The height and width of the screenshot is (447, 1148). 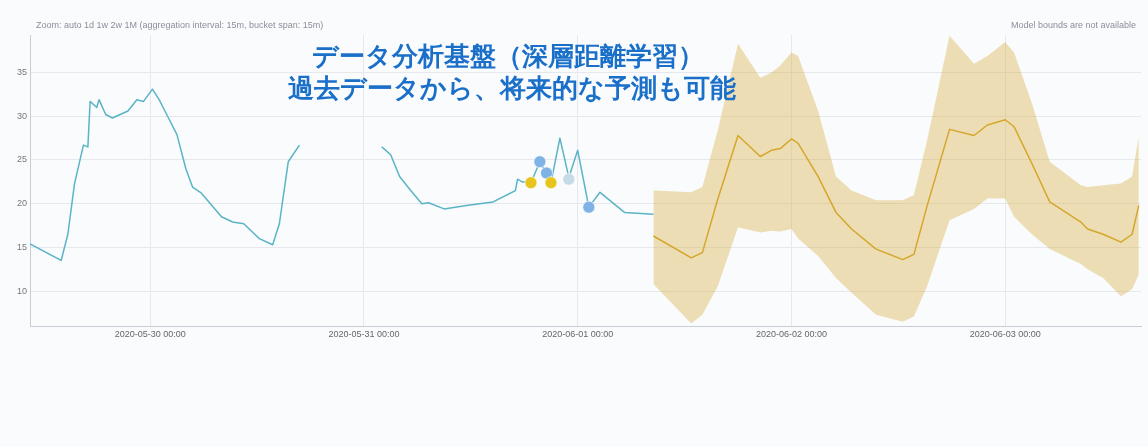 I want to click on y-tick-label: 25, so click(x=21, y=159).